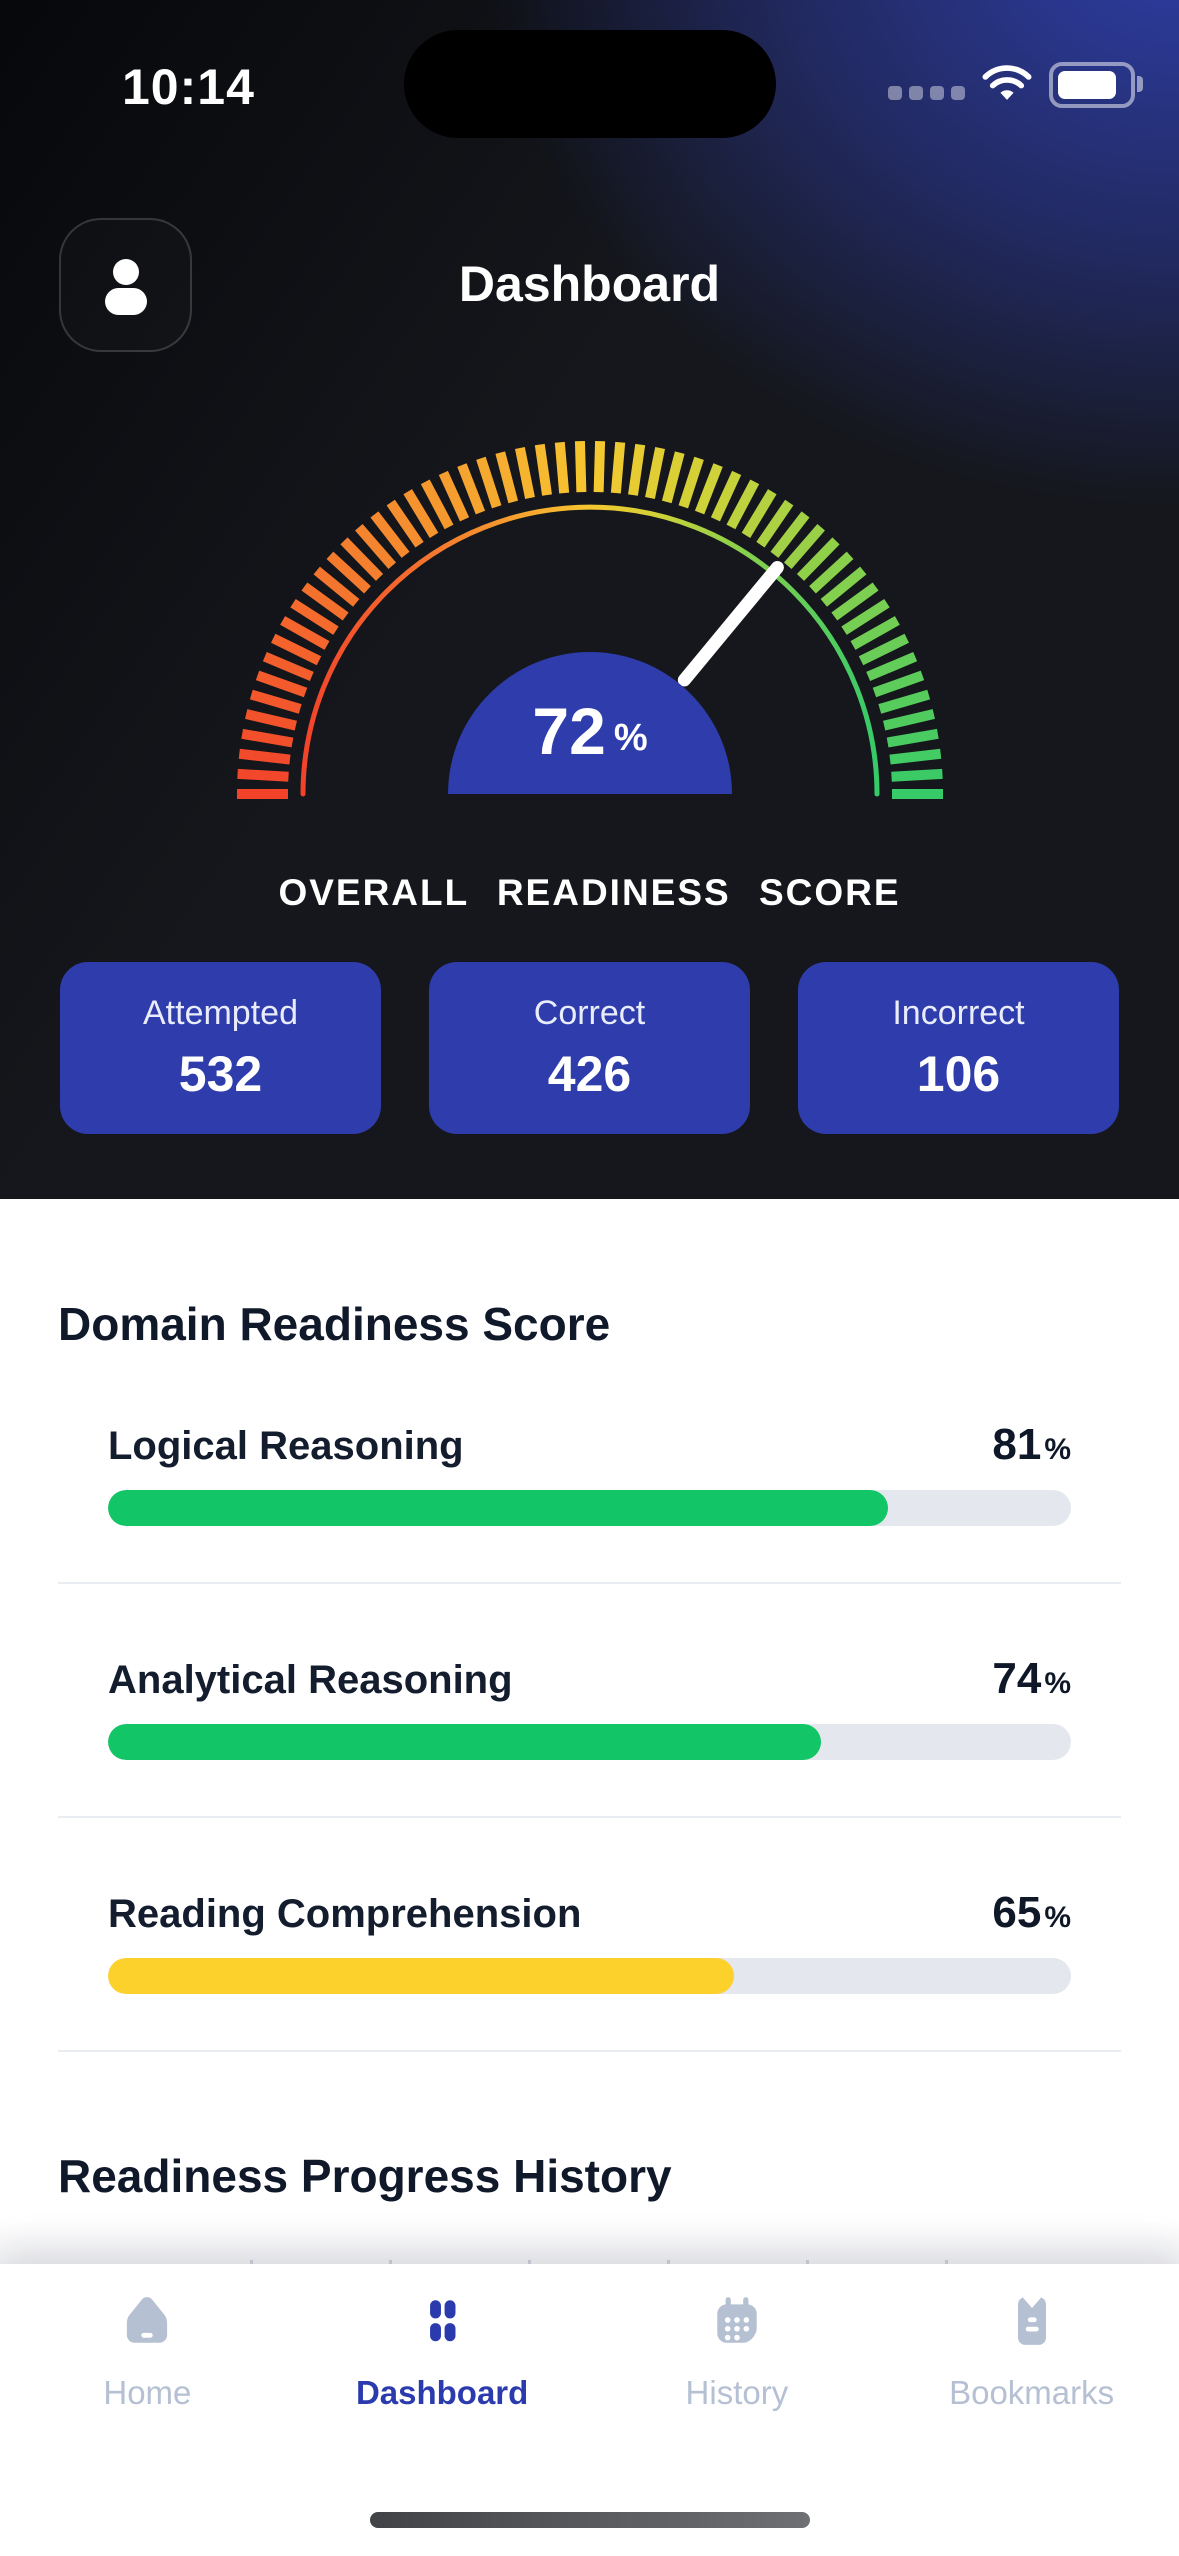 Image resolution: width=1179 pixels, height=2556 pixels. Describe the element at coordinates (286, 1446) in the screenshot. I see `progress-label: Logical Reasoning` at that location.